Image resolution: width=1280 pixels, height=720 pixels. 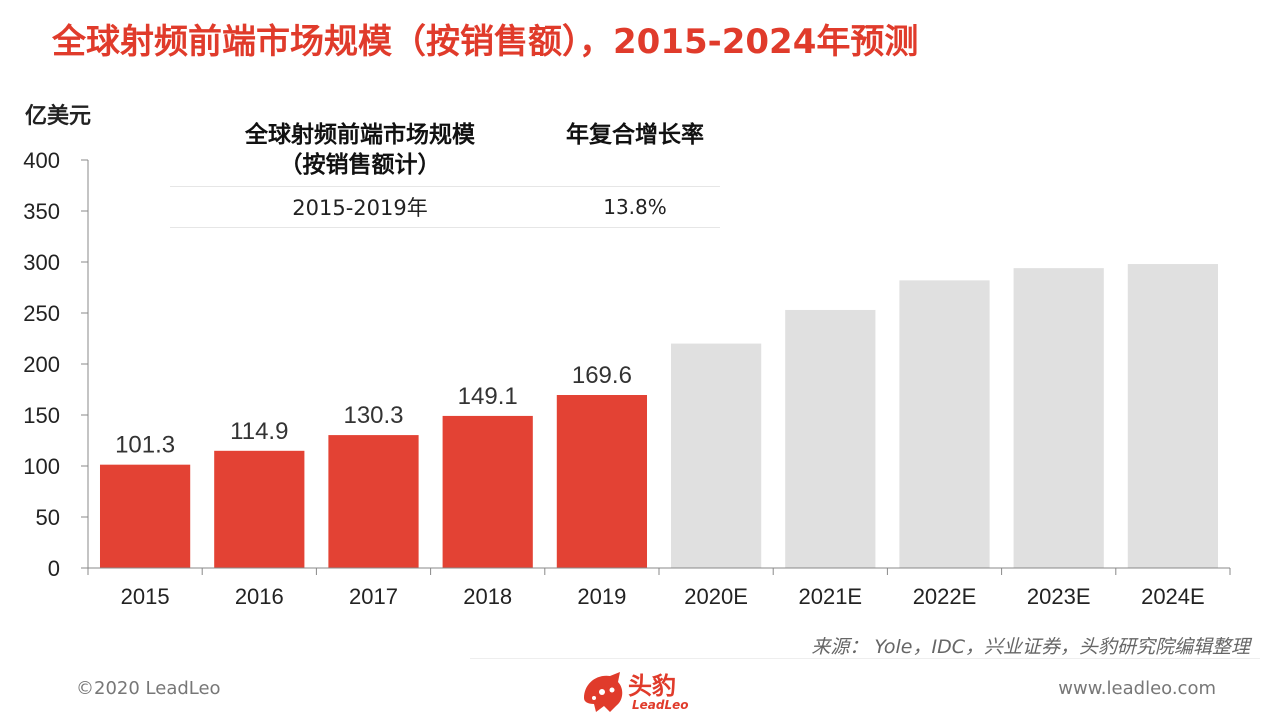 I want to click on y-tick-label: 400, so click(x=41, y=160).